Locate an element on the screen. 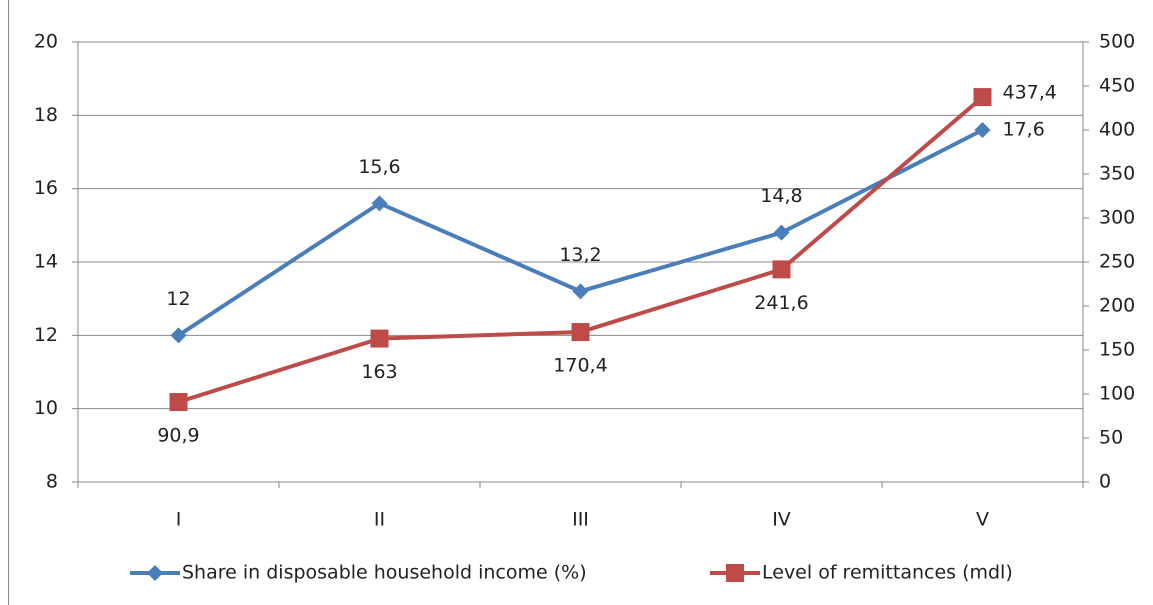 The height and width of the screenshot is (605, 1153). data-label: 12 is located at coordinates (178, 299).